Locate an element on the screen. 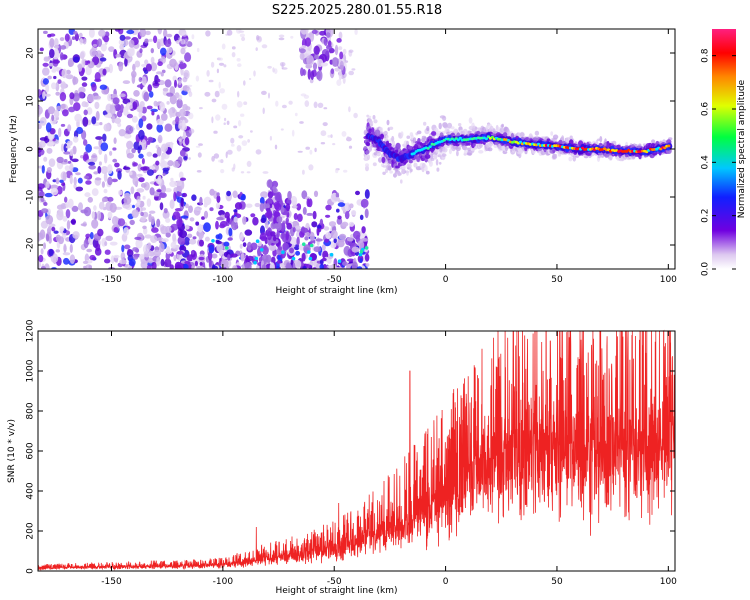 The width and height of the screenshot is (750, 600). spectrogram-y-tick-label: 10 is located at coordinates (31, 101).